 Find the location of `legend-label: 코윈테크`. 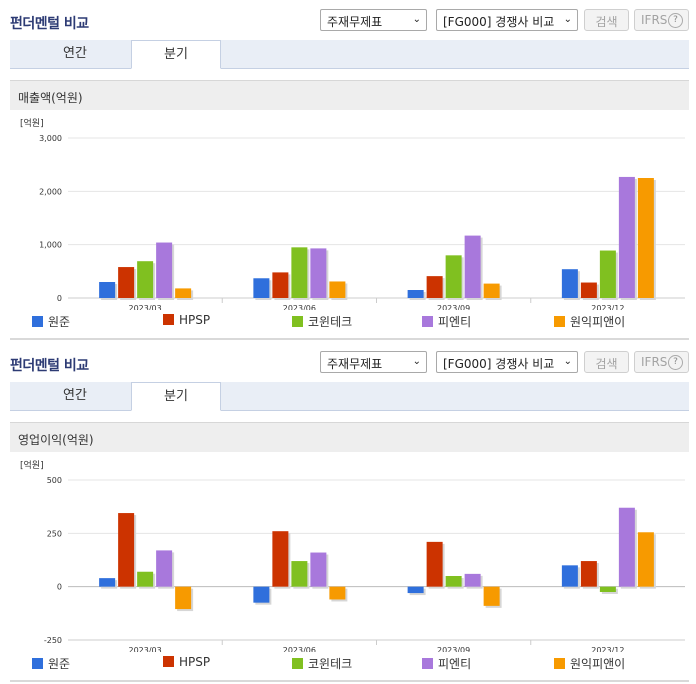

legend-label: 코윈테크 is located at coordinates (330, 322).